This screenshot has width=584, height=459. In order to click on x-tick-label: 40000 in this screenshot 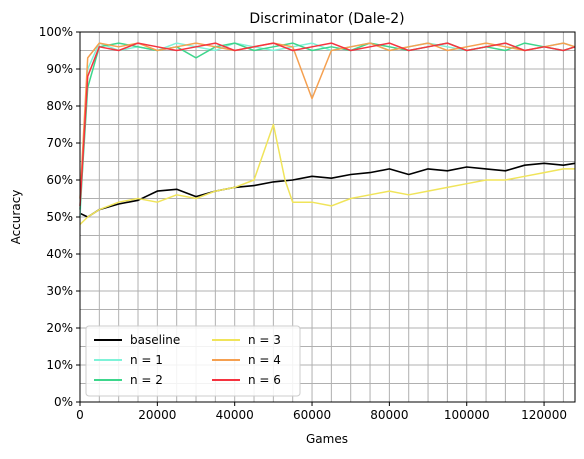, I will do `click(235, 415)`.